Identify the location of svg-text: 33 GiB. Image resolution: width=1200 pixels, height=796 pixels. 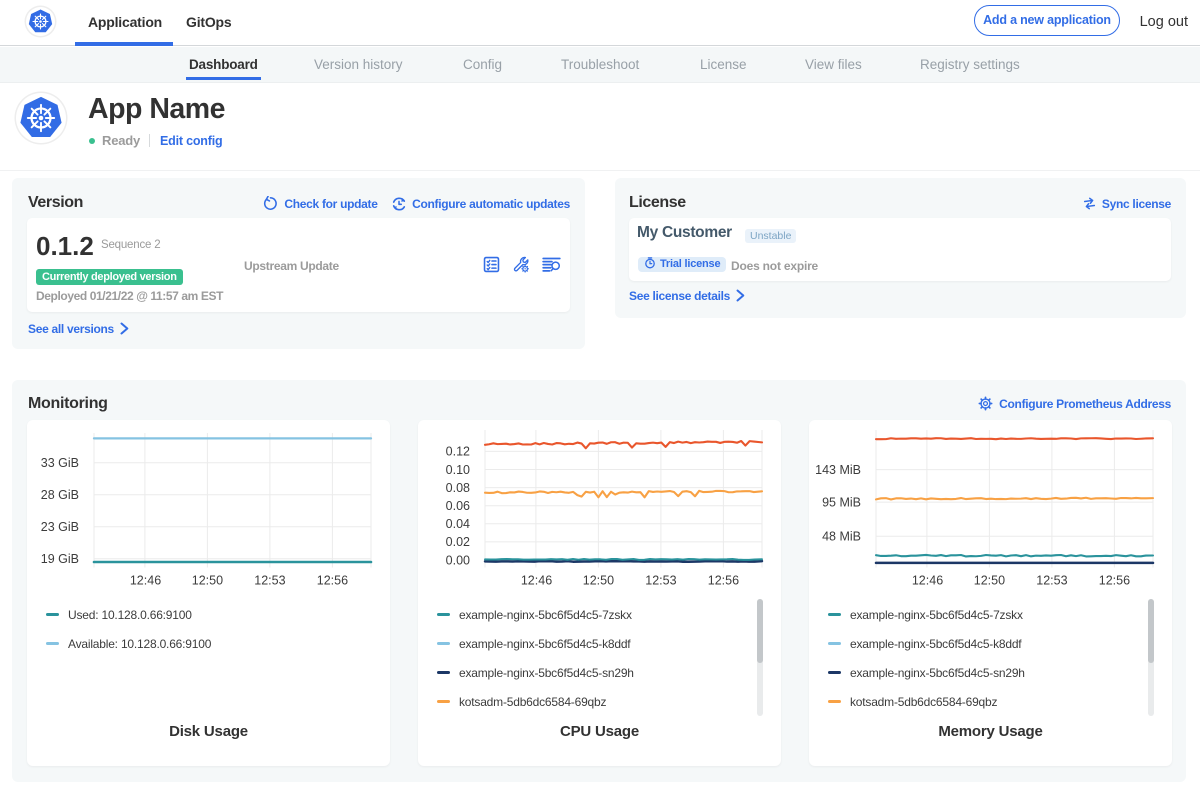
(60, 463).